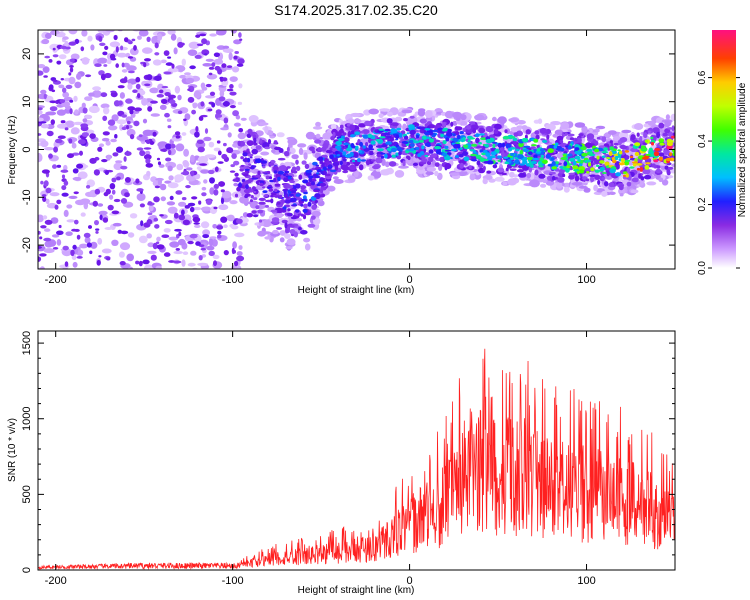 The height and width of the screenshot is (600, 750). Describe the element at coordinates (702, 268) in the screenshot. I see `colorbar-tick-label: 0.0` at that location.